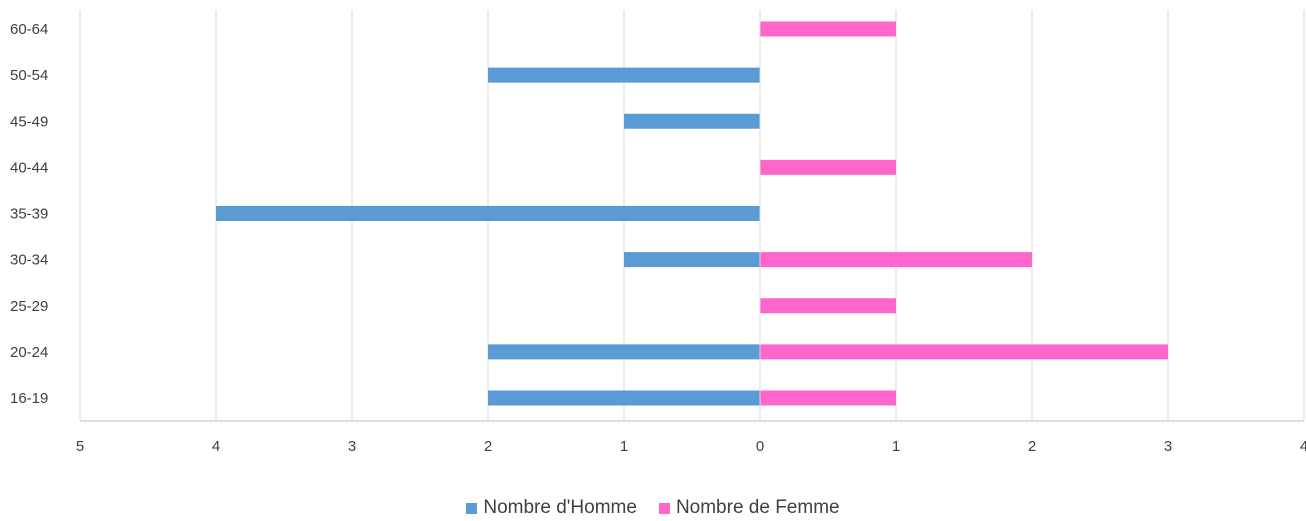  I want to click on legend-item-homme: Nombre d'Homme, so click(551, 508).